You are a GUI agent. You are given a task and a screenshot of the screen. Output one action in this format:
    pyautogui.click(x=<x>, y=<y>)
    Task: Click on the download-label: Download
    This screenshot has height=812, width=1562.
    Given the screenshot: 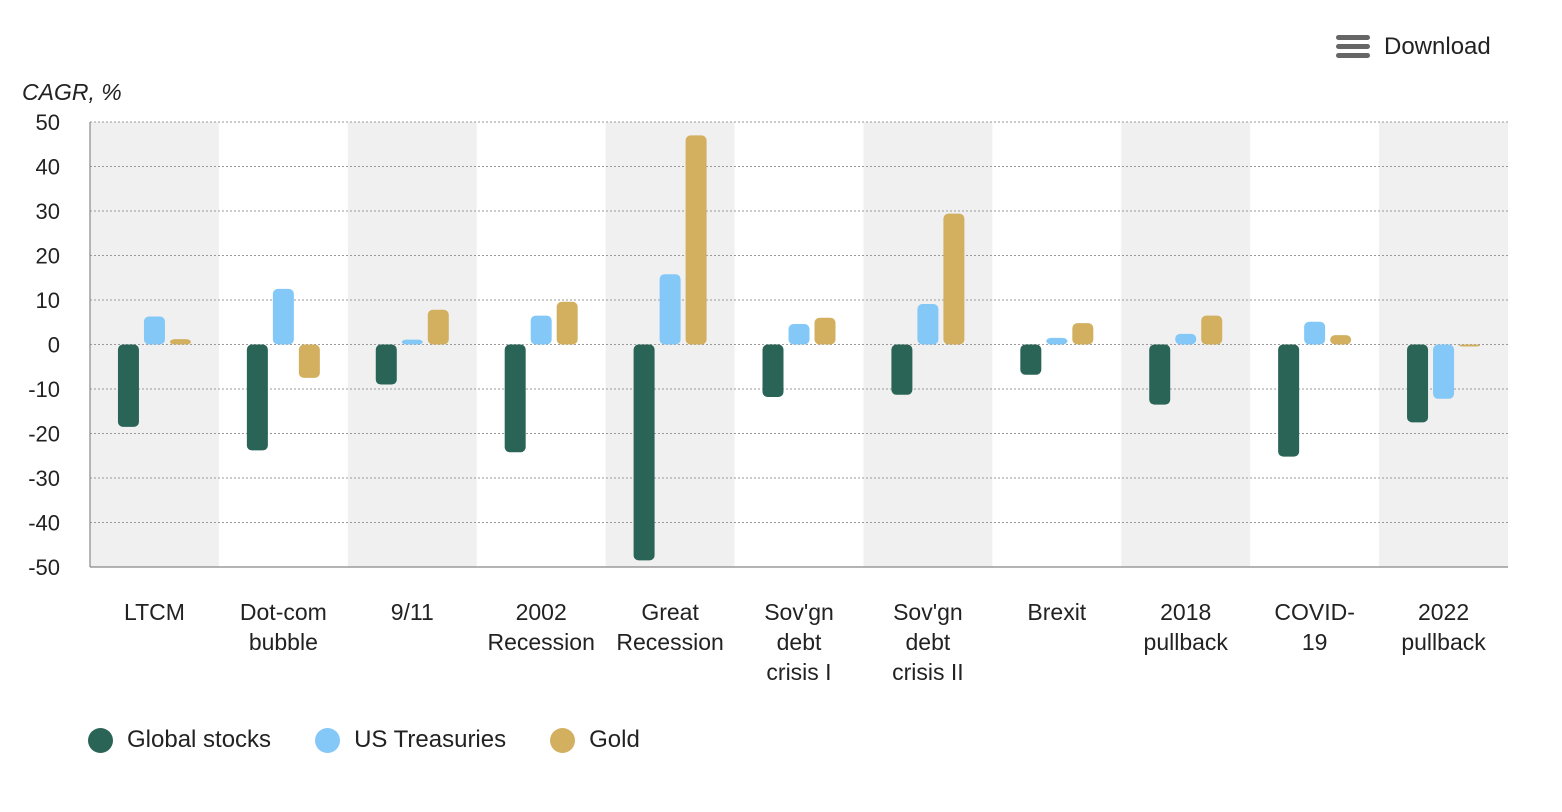 What is the action you would take?
    pyautogui.click(x=1437, y=46)
    